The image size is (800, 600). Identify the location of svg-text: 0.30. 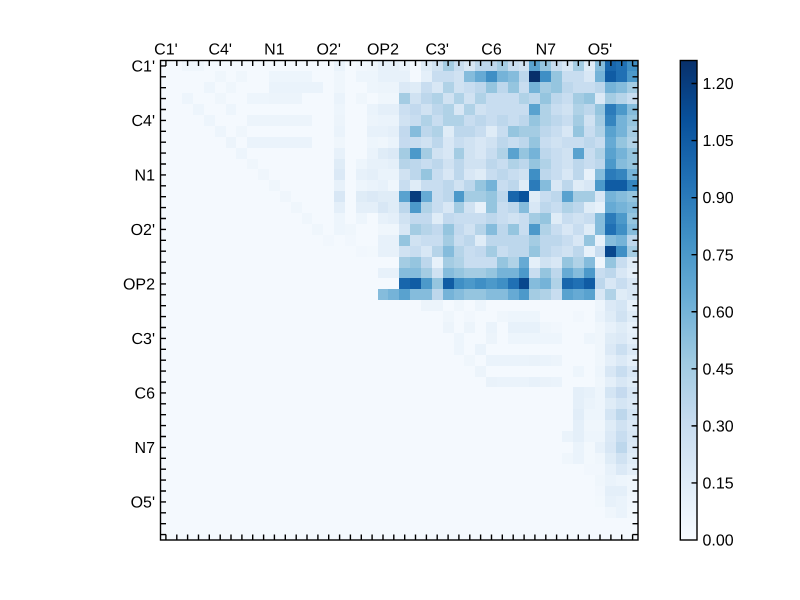
(718, 426).